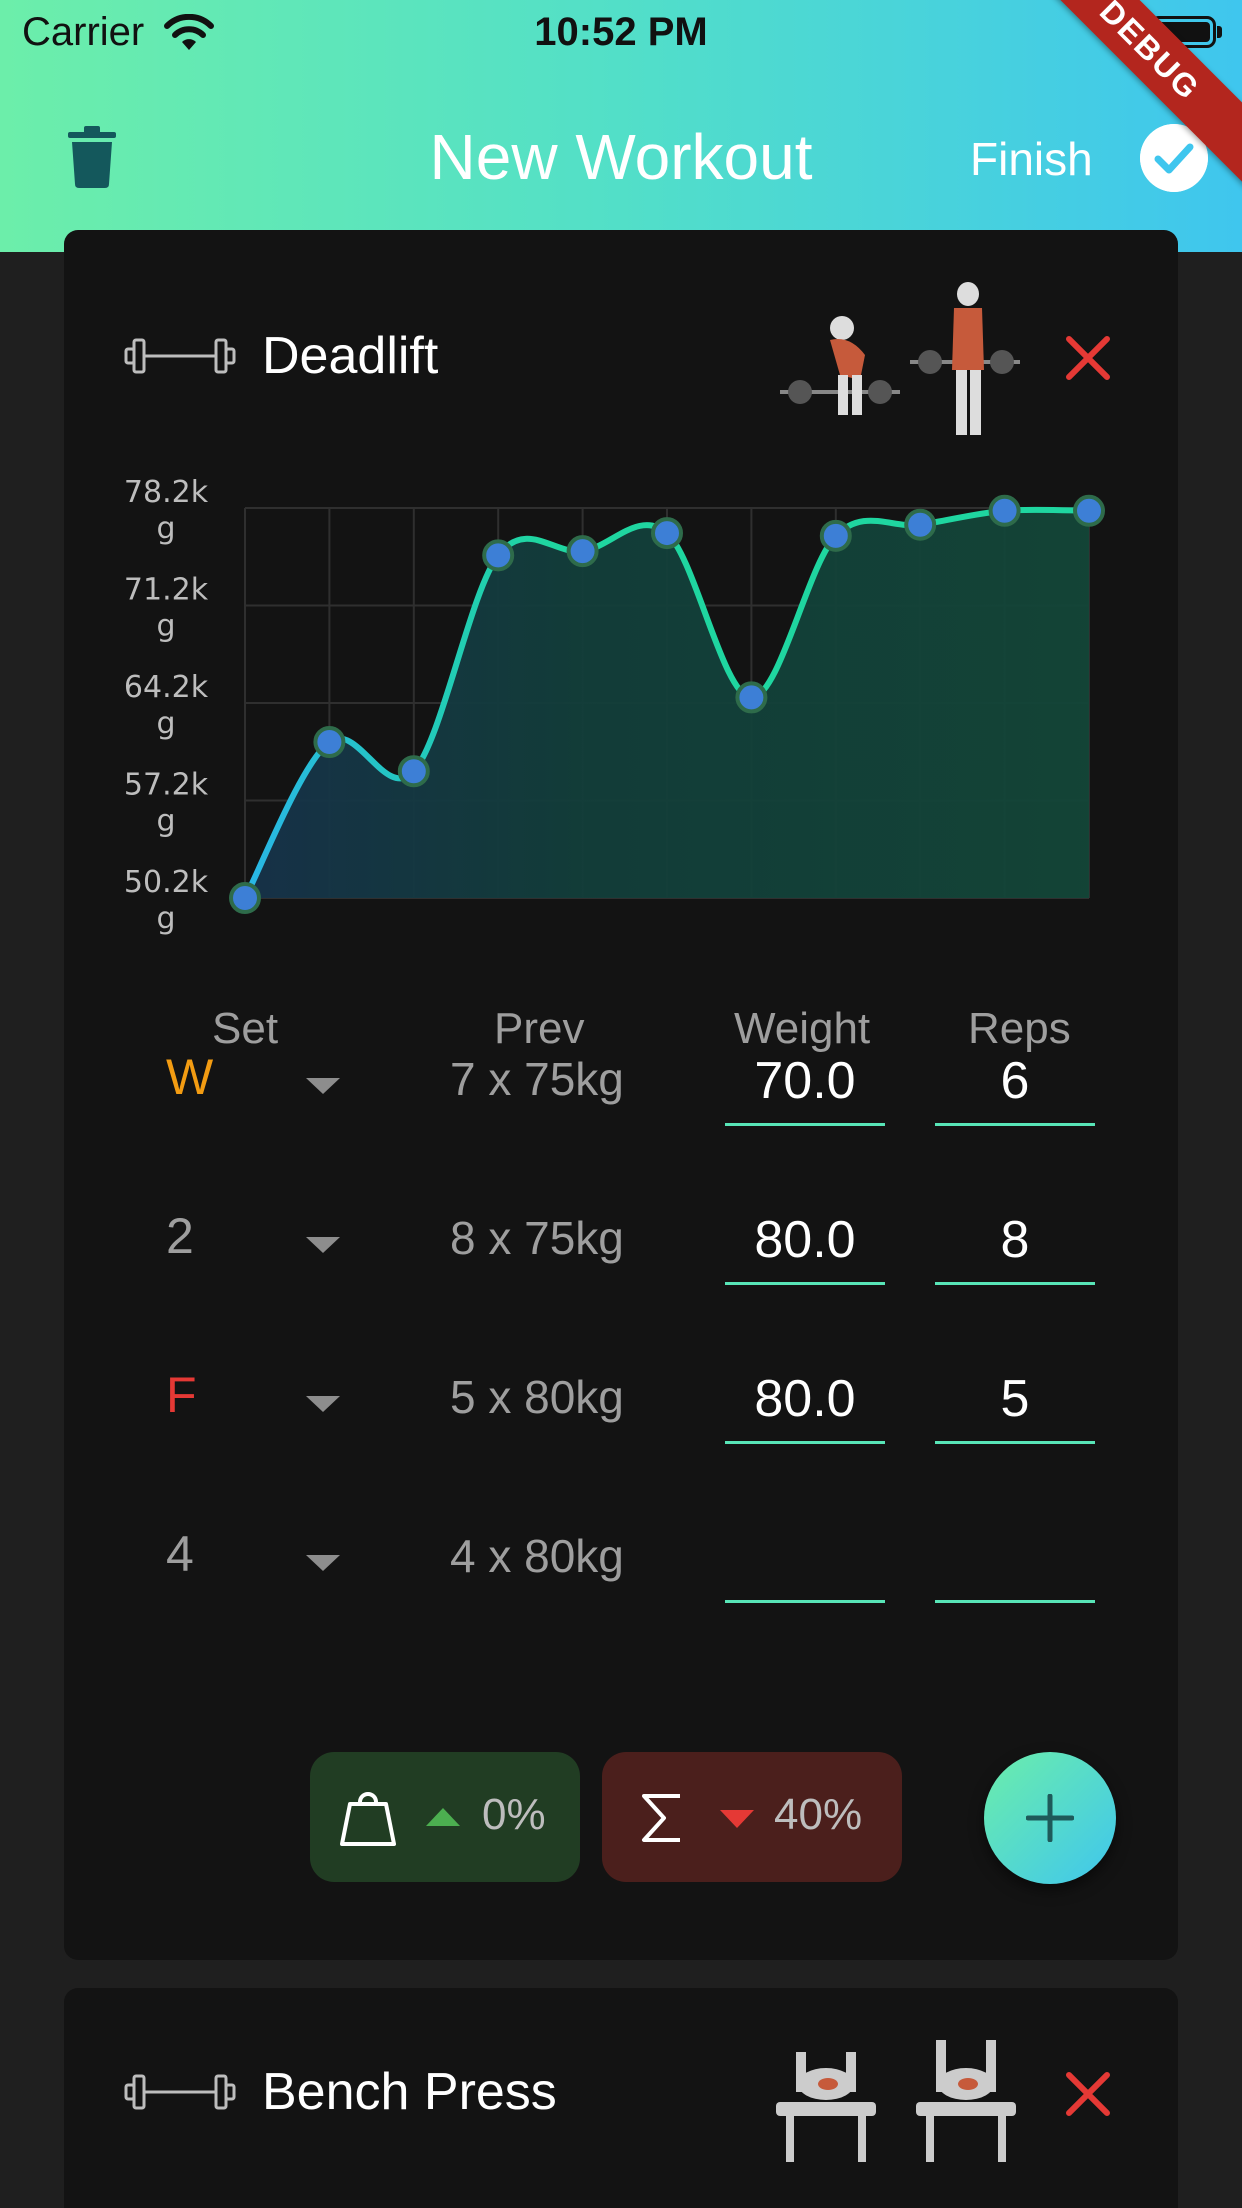 The image size is (1242, 2208). Describe the element at coordinates (166, 608) in the screenshot. I see `y-tick-label: 71.2k g` at that location.